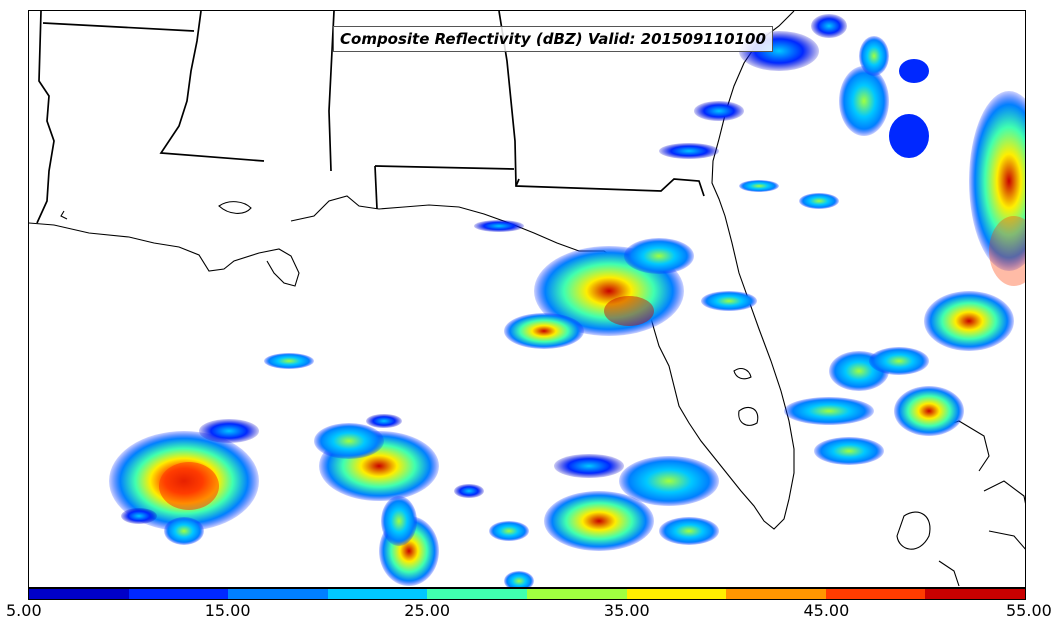 Image resolution: width=1060 pixels, height=633 pixels. What do you see at coordinates (427, 610) in the screenshot?
I see `colorbar-tick-label: 25.00` at bounding box center [427, 610].